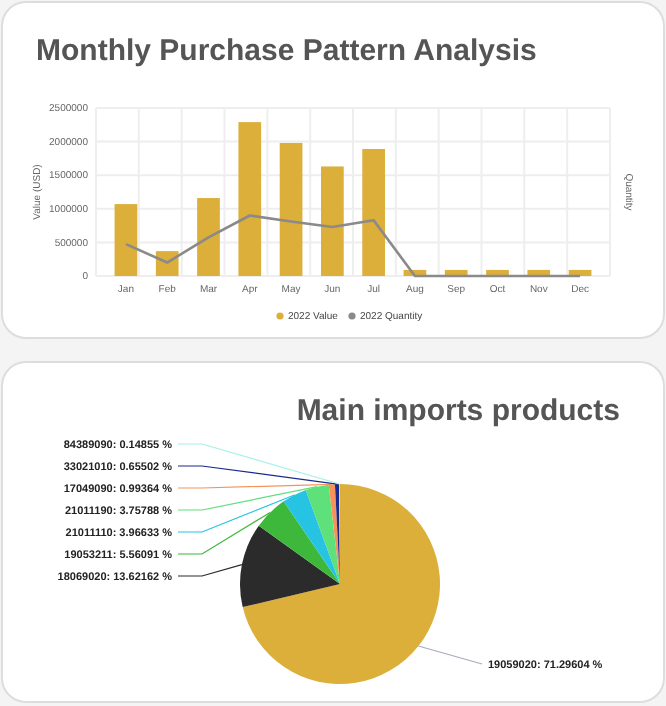  What do you see at coordinates (286, 51) in the screenshot?
I see `chart-title: Monthly Purchase Pattern Analysis` at bounding box center [286, 51].